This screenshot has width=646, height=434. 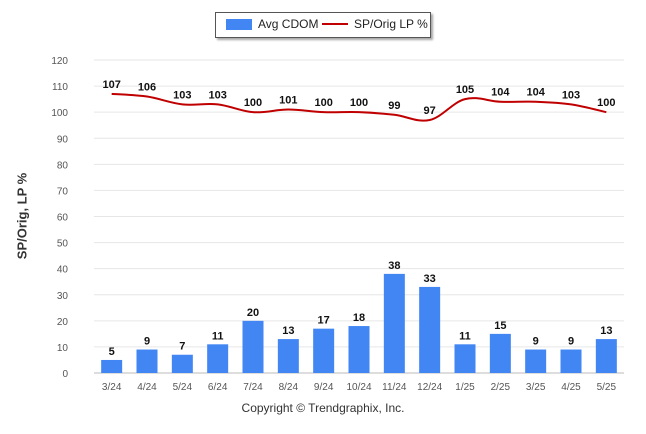 What do you see at coordinates (63, 244) in the screenshot?
I see `y-tick-label: 50` at bounding box center [63, 244].